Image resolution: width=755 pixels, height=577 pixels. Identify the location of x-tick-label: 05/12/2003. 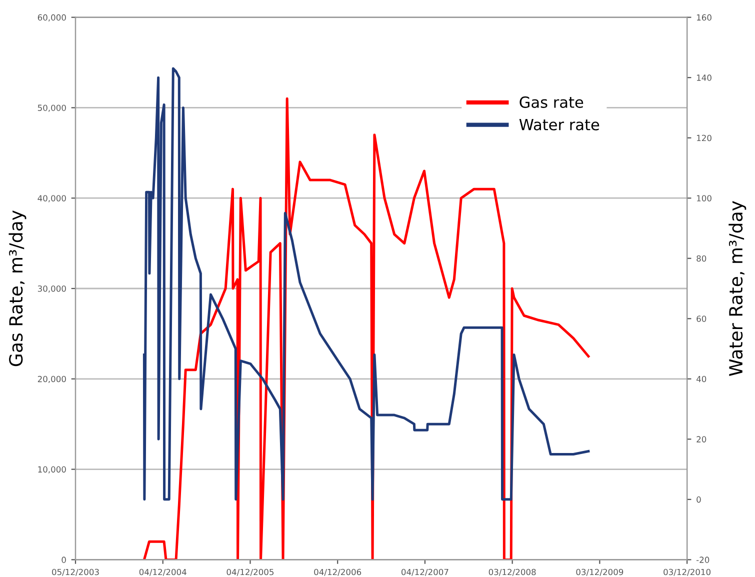
(75, 572).